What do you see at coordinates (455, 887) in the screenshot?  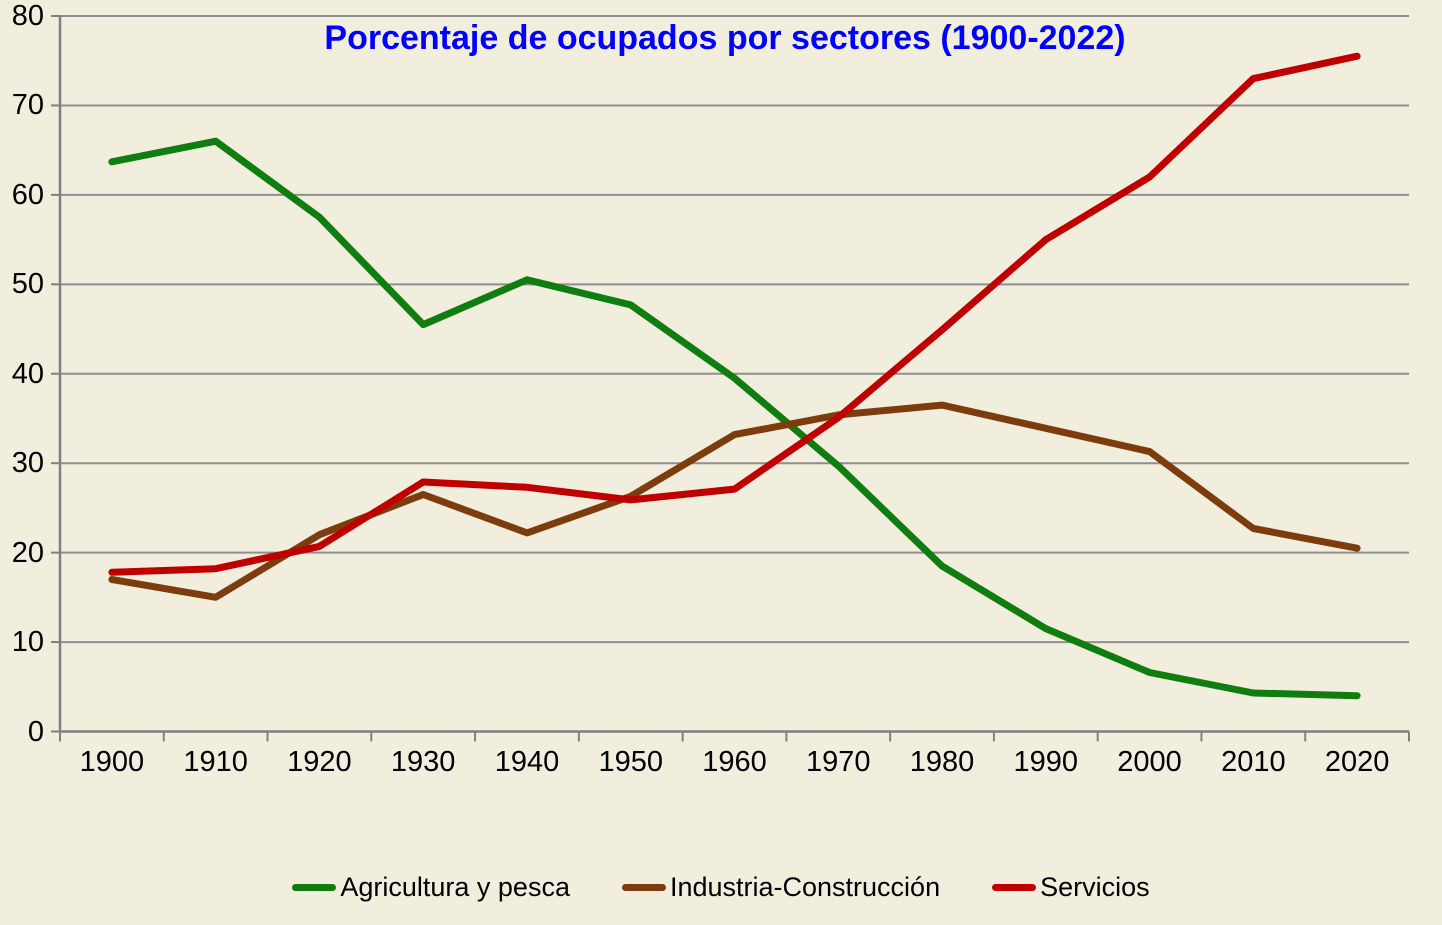 I see `legend-label: Agricultura y pesca` at bounding box center [455, 887].